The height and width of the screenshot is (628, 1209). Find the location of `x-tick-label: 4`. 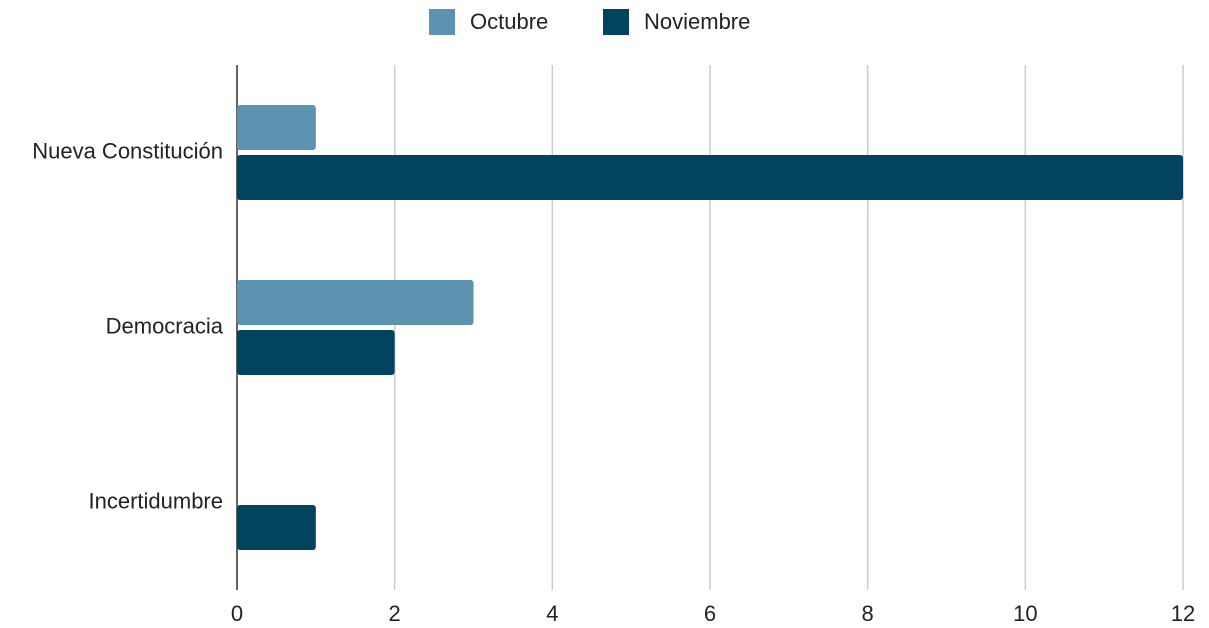

x-tick-label: 4 is located at coordinates (552, 613).